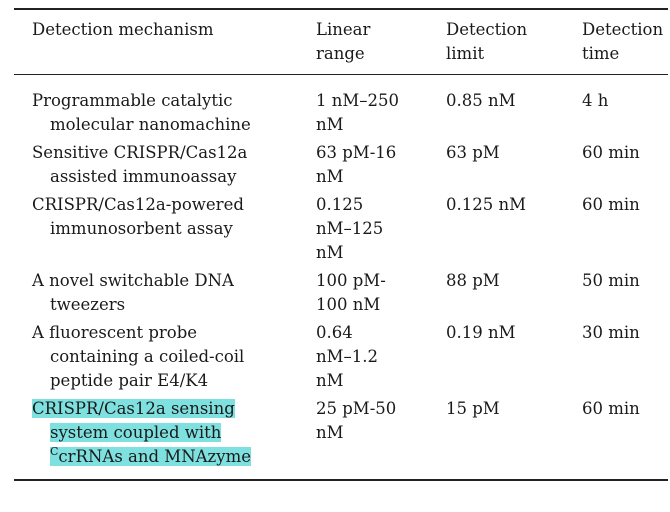 The height and width of the screenshot is (512, 670). What do you see at coordinates (487, 29) in the screenshot?
I see `header-limit-line1: Detection` at bounding box center [487, 29].